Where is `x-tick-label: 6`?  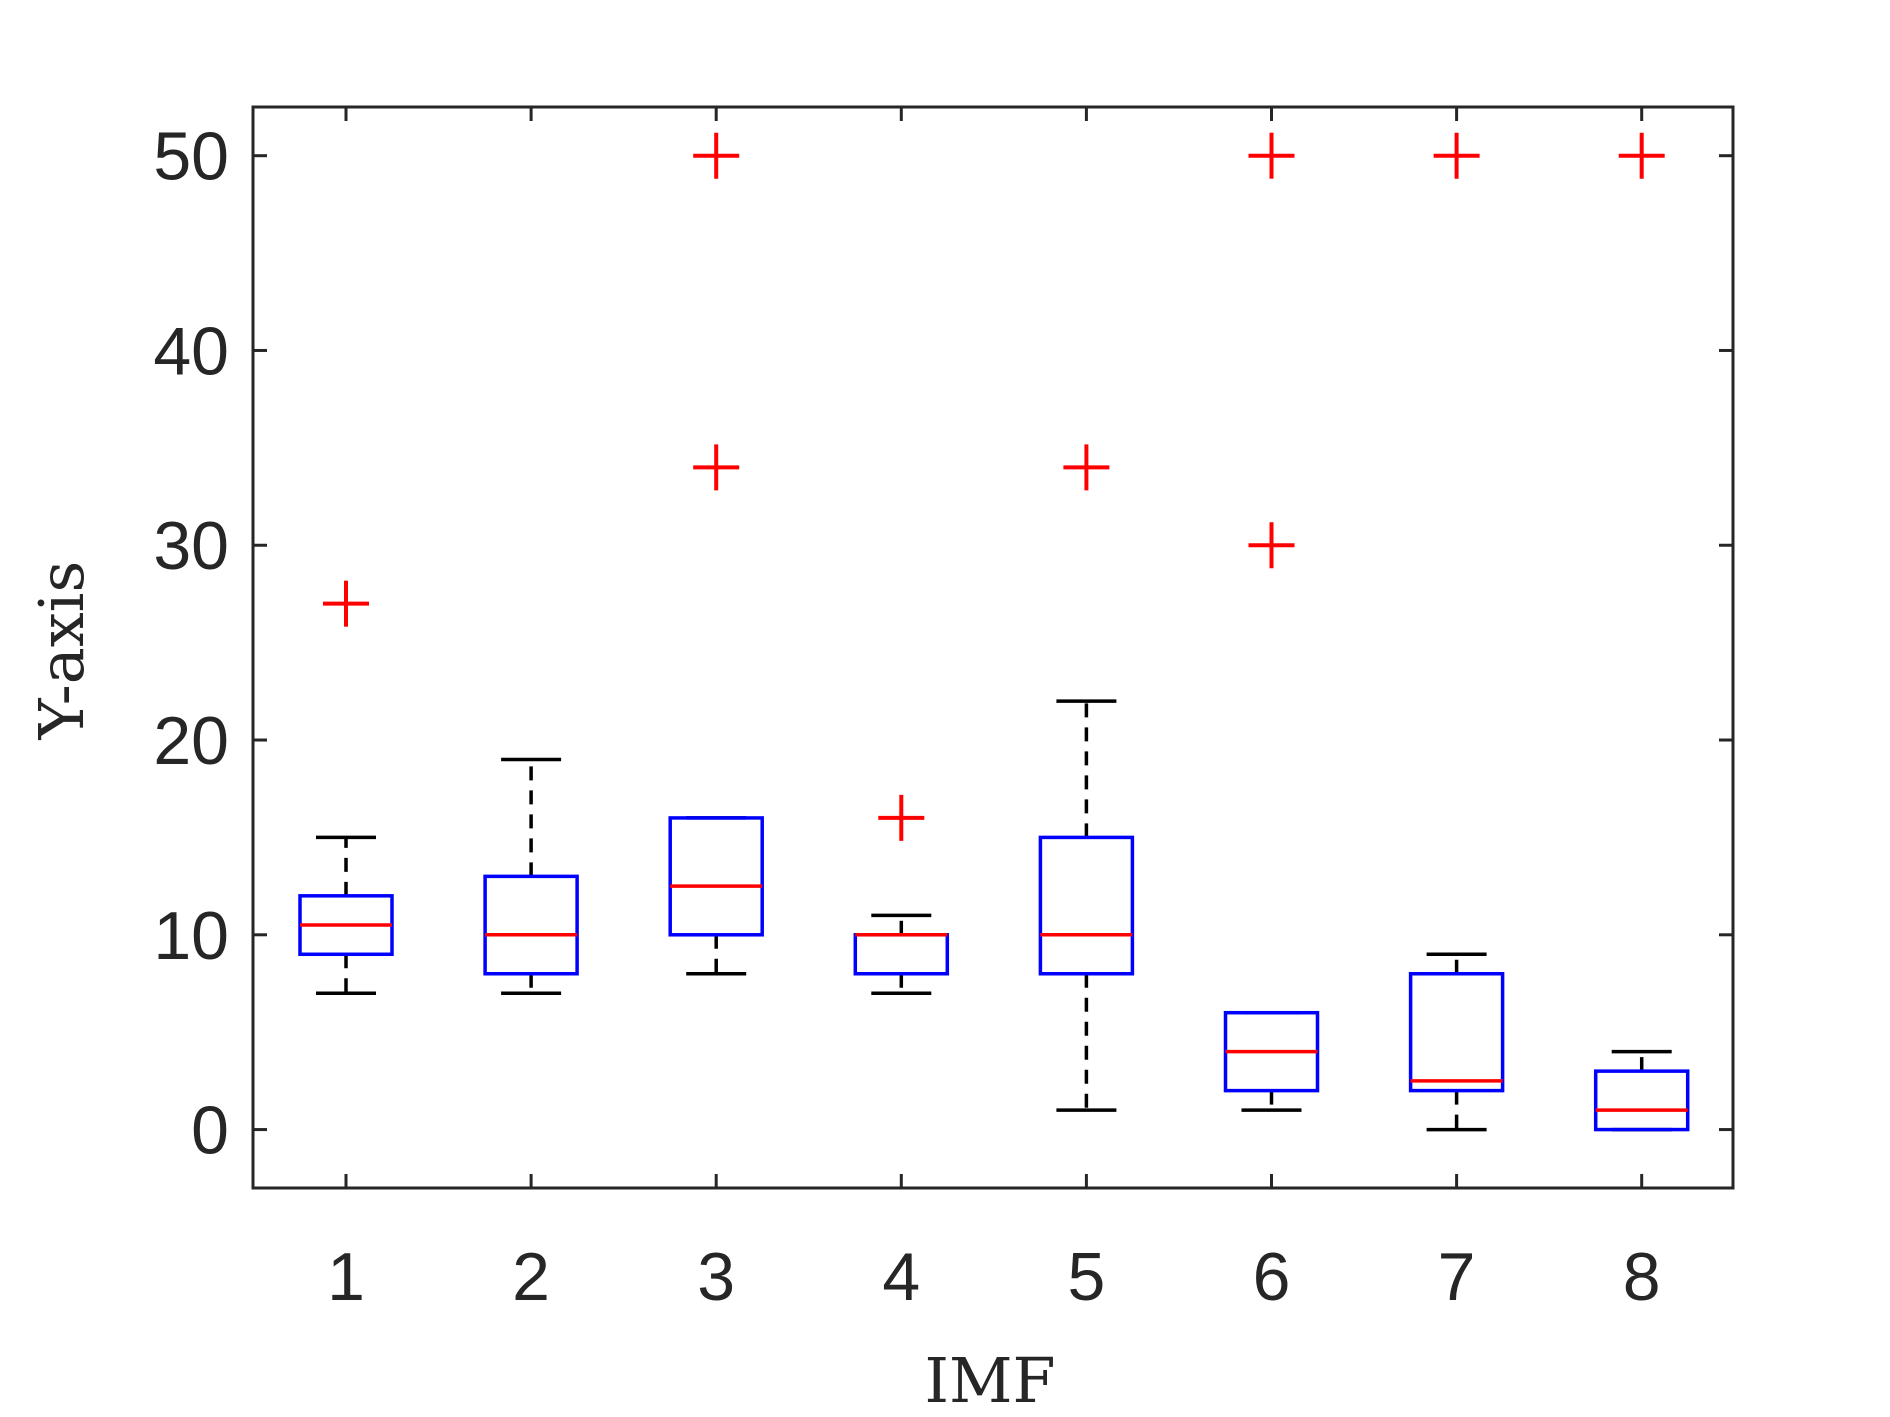
x-tick-label: 6 is located at coordinates (1272, 1277).